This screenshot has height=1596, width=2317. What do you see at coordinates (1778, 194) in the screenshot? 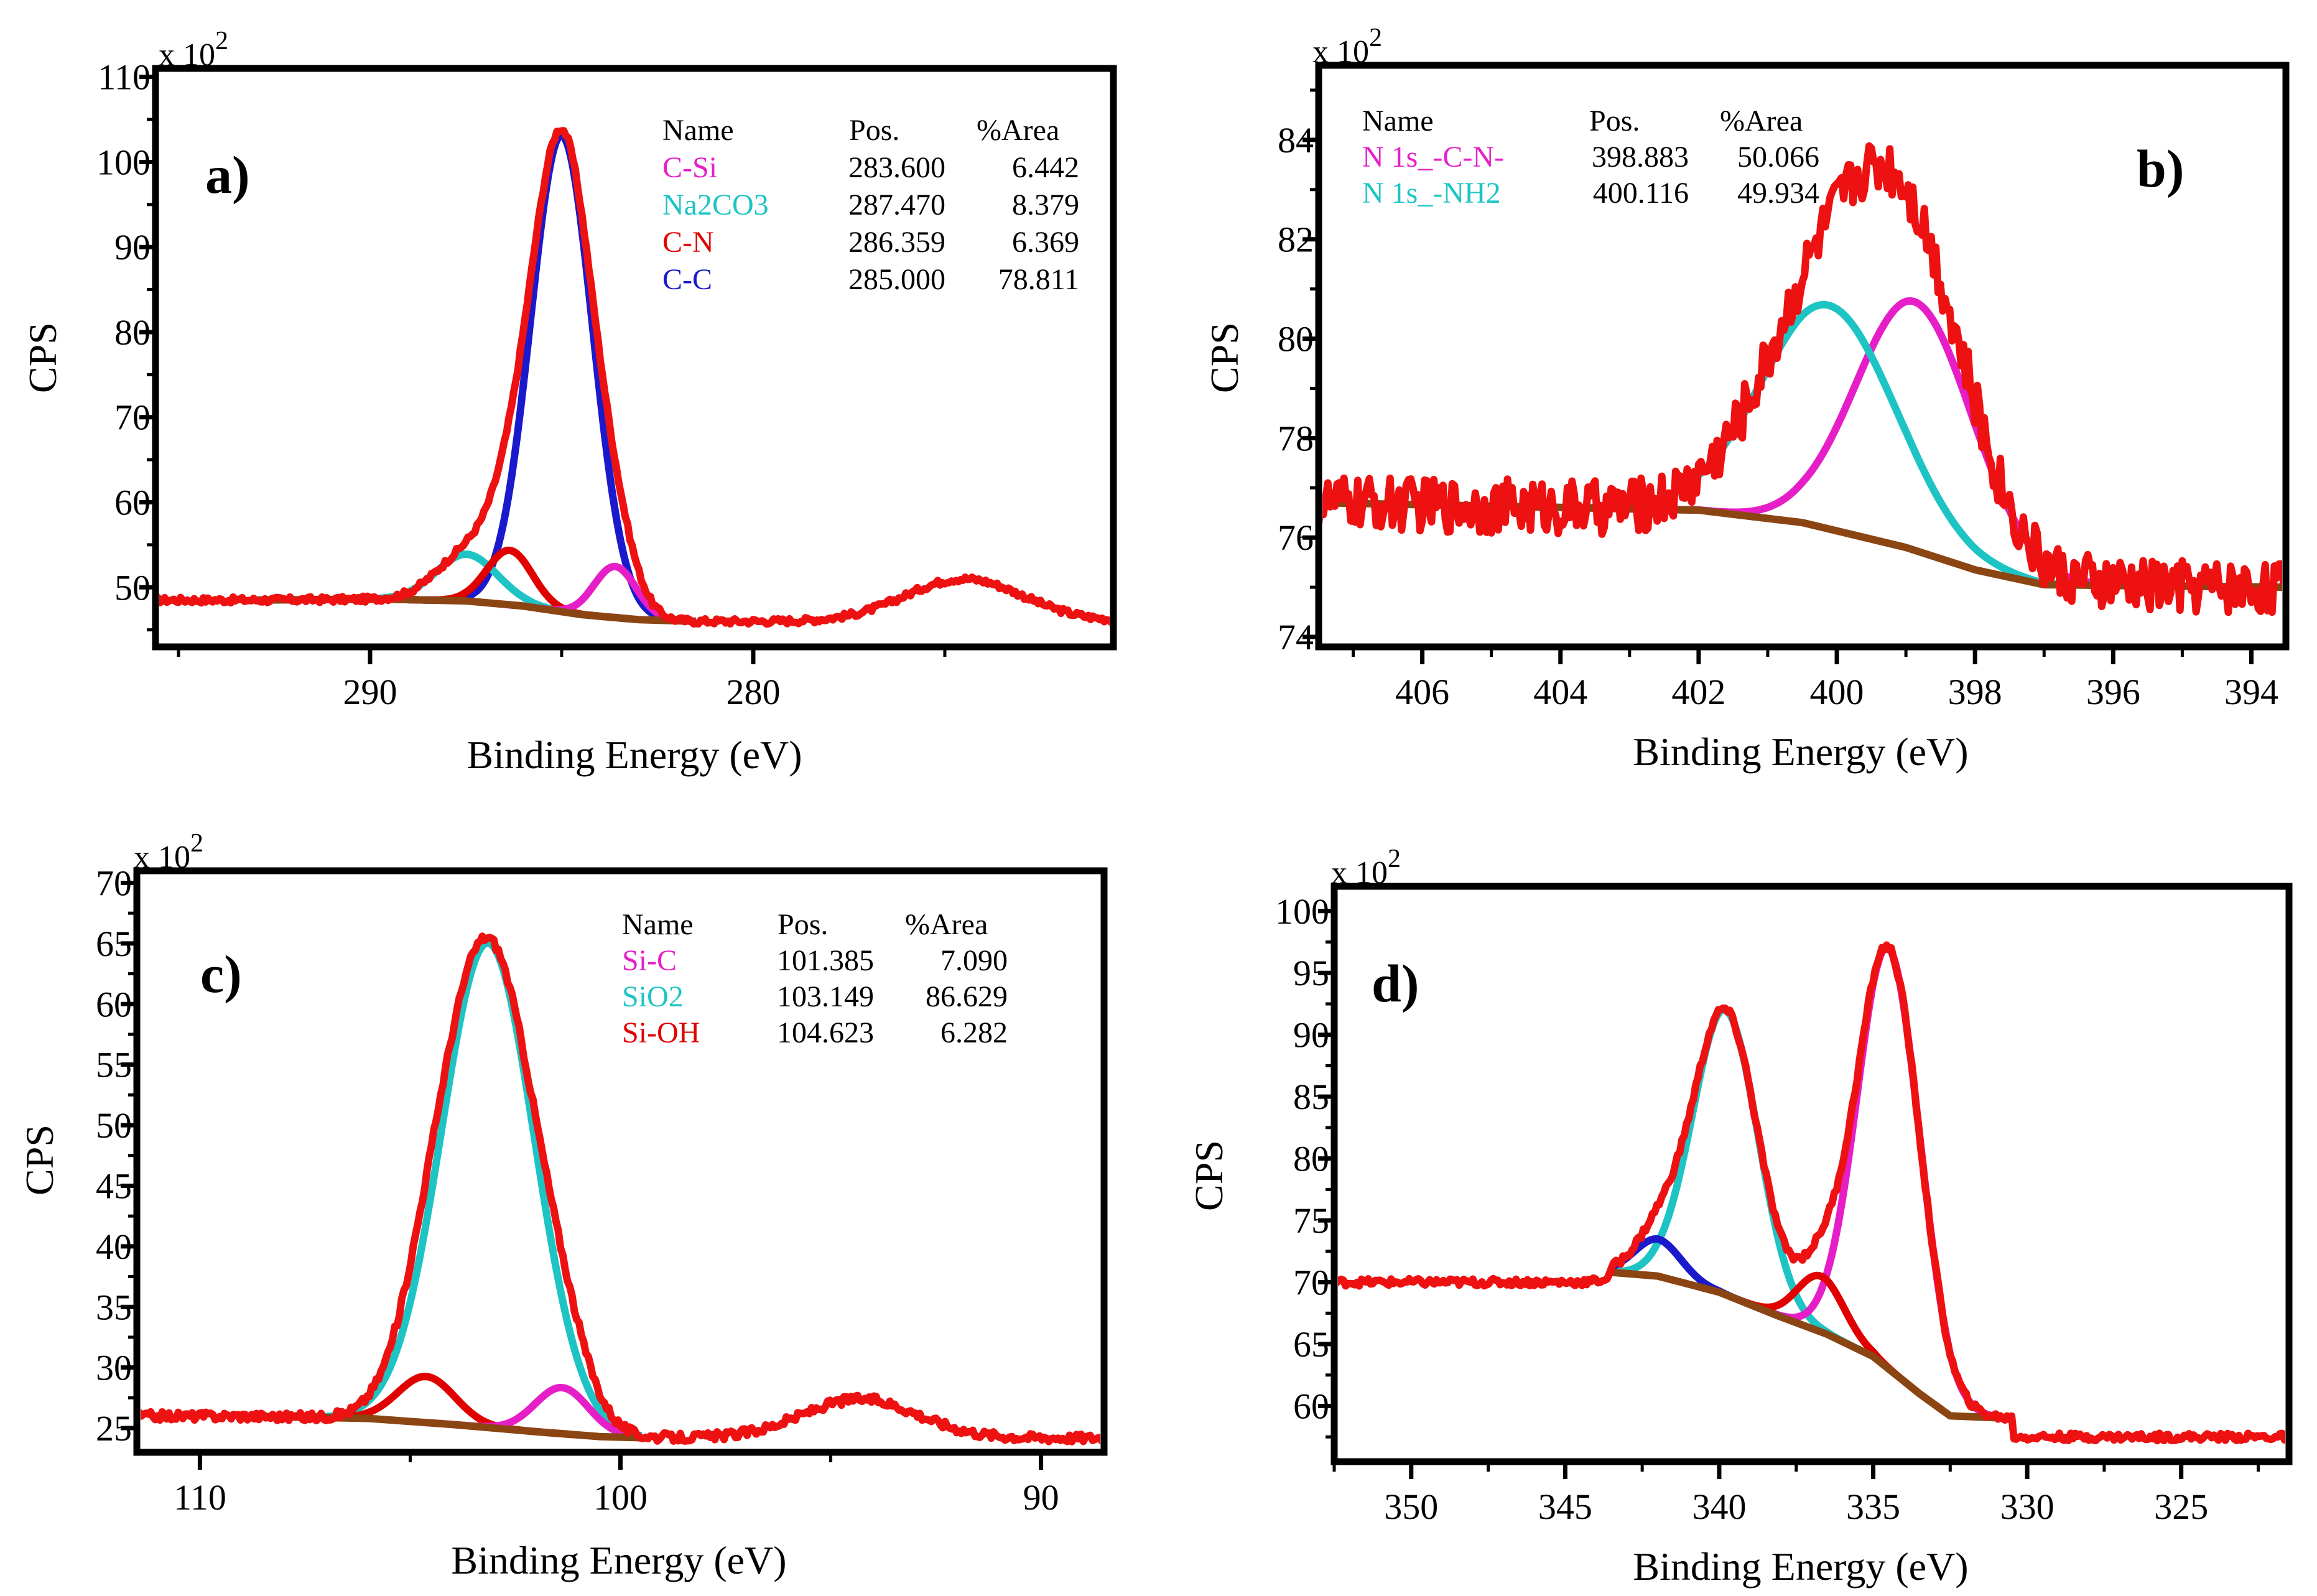
I see `panel-b-legend-area-1: 49.934` at bounding box center [1778, 194].